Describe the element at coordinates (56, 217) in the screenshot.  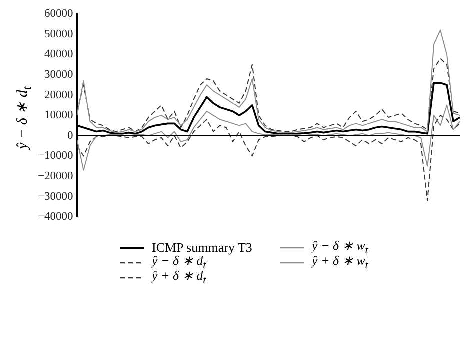
I see `y-tick-label: −40000` at that location.